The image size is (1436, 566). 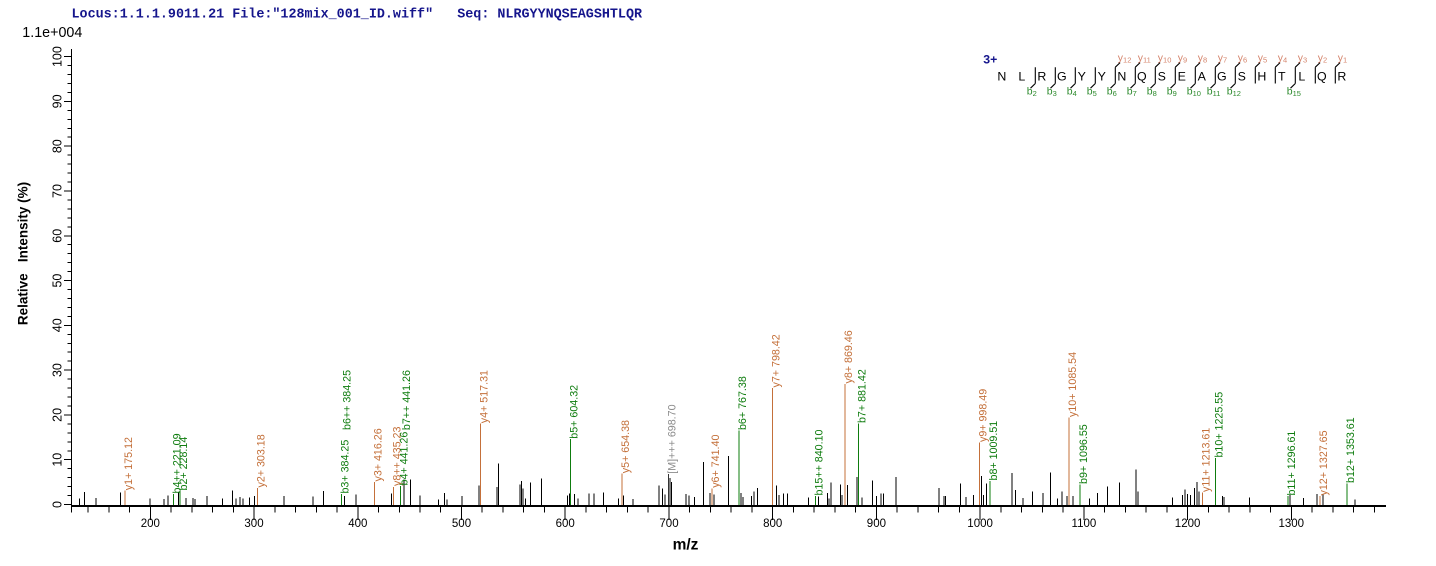 I want to click on svg-text: y6, so click(x=1242, y=58).